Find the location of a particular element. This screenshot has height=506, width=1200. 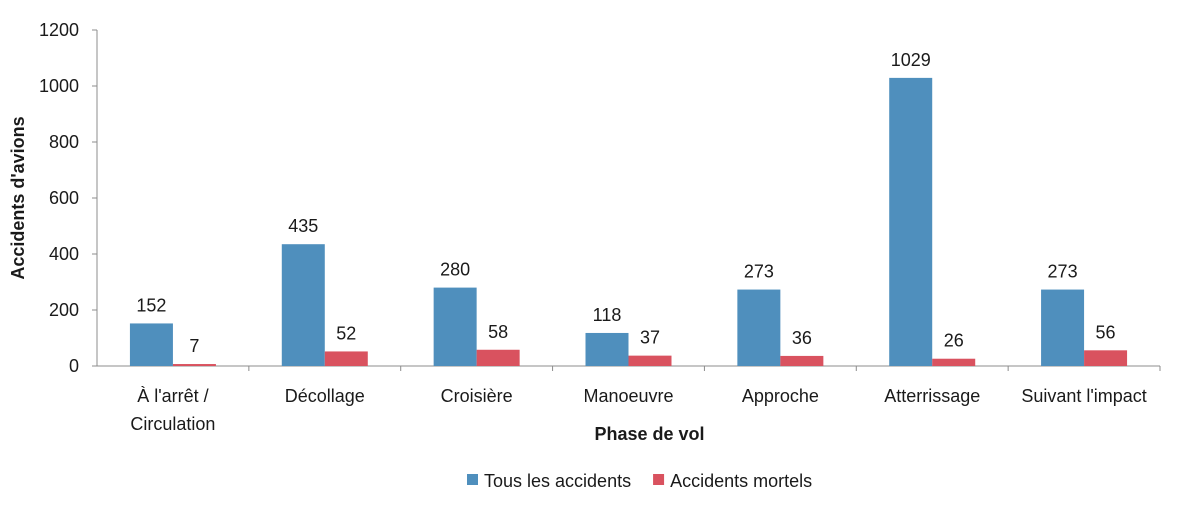

y-tick-labels: 0 200 400 600 800 1000 1200 is located at coordinates (59, 198).